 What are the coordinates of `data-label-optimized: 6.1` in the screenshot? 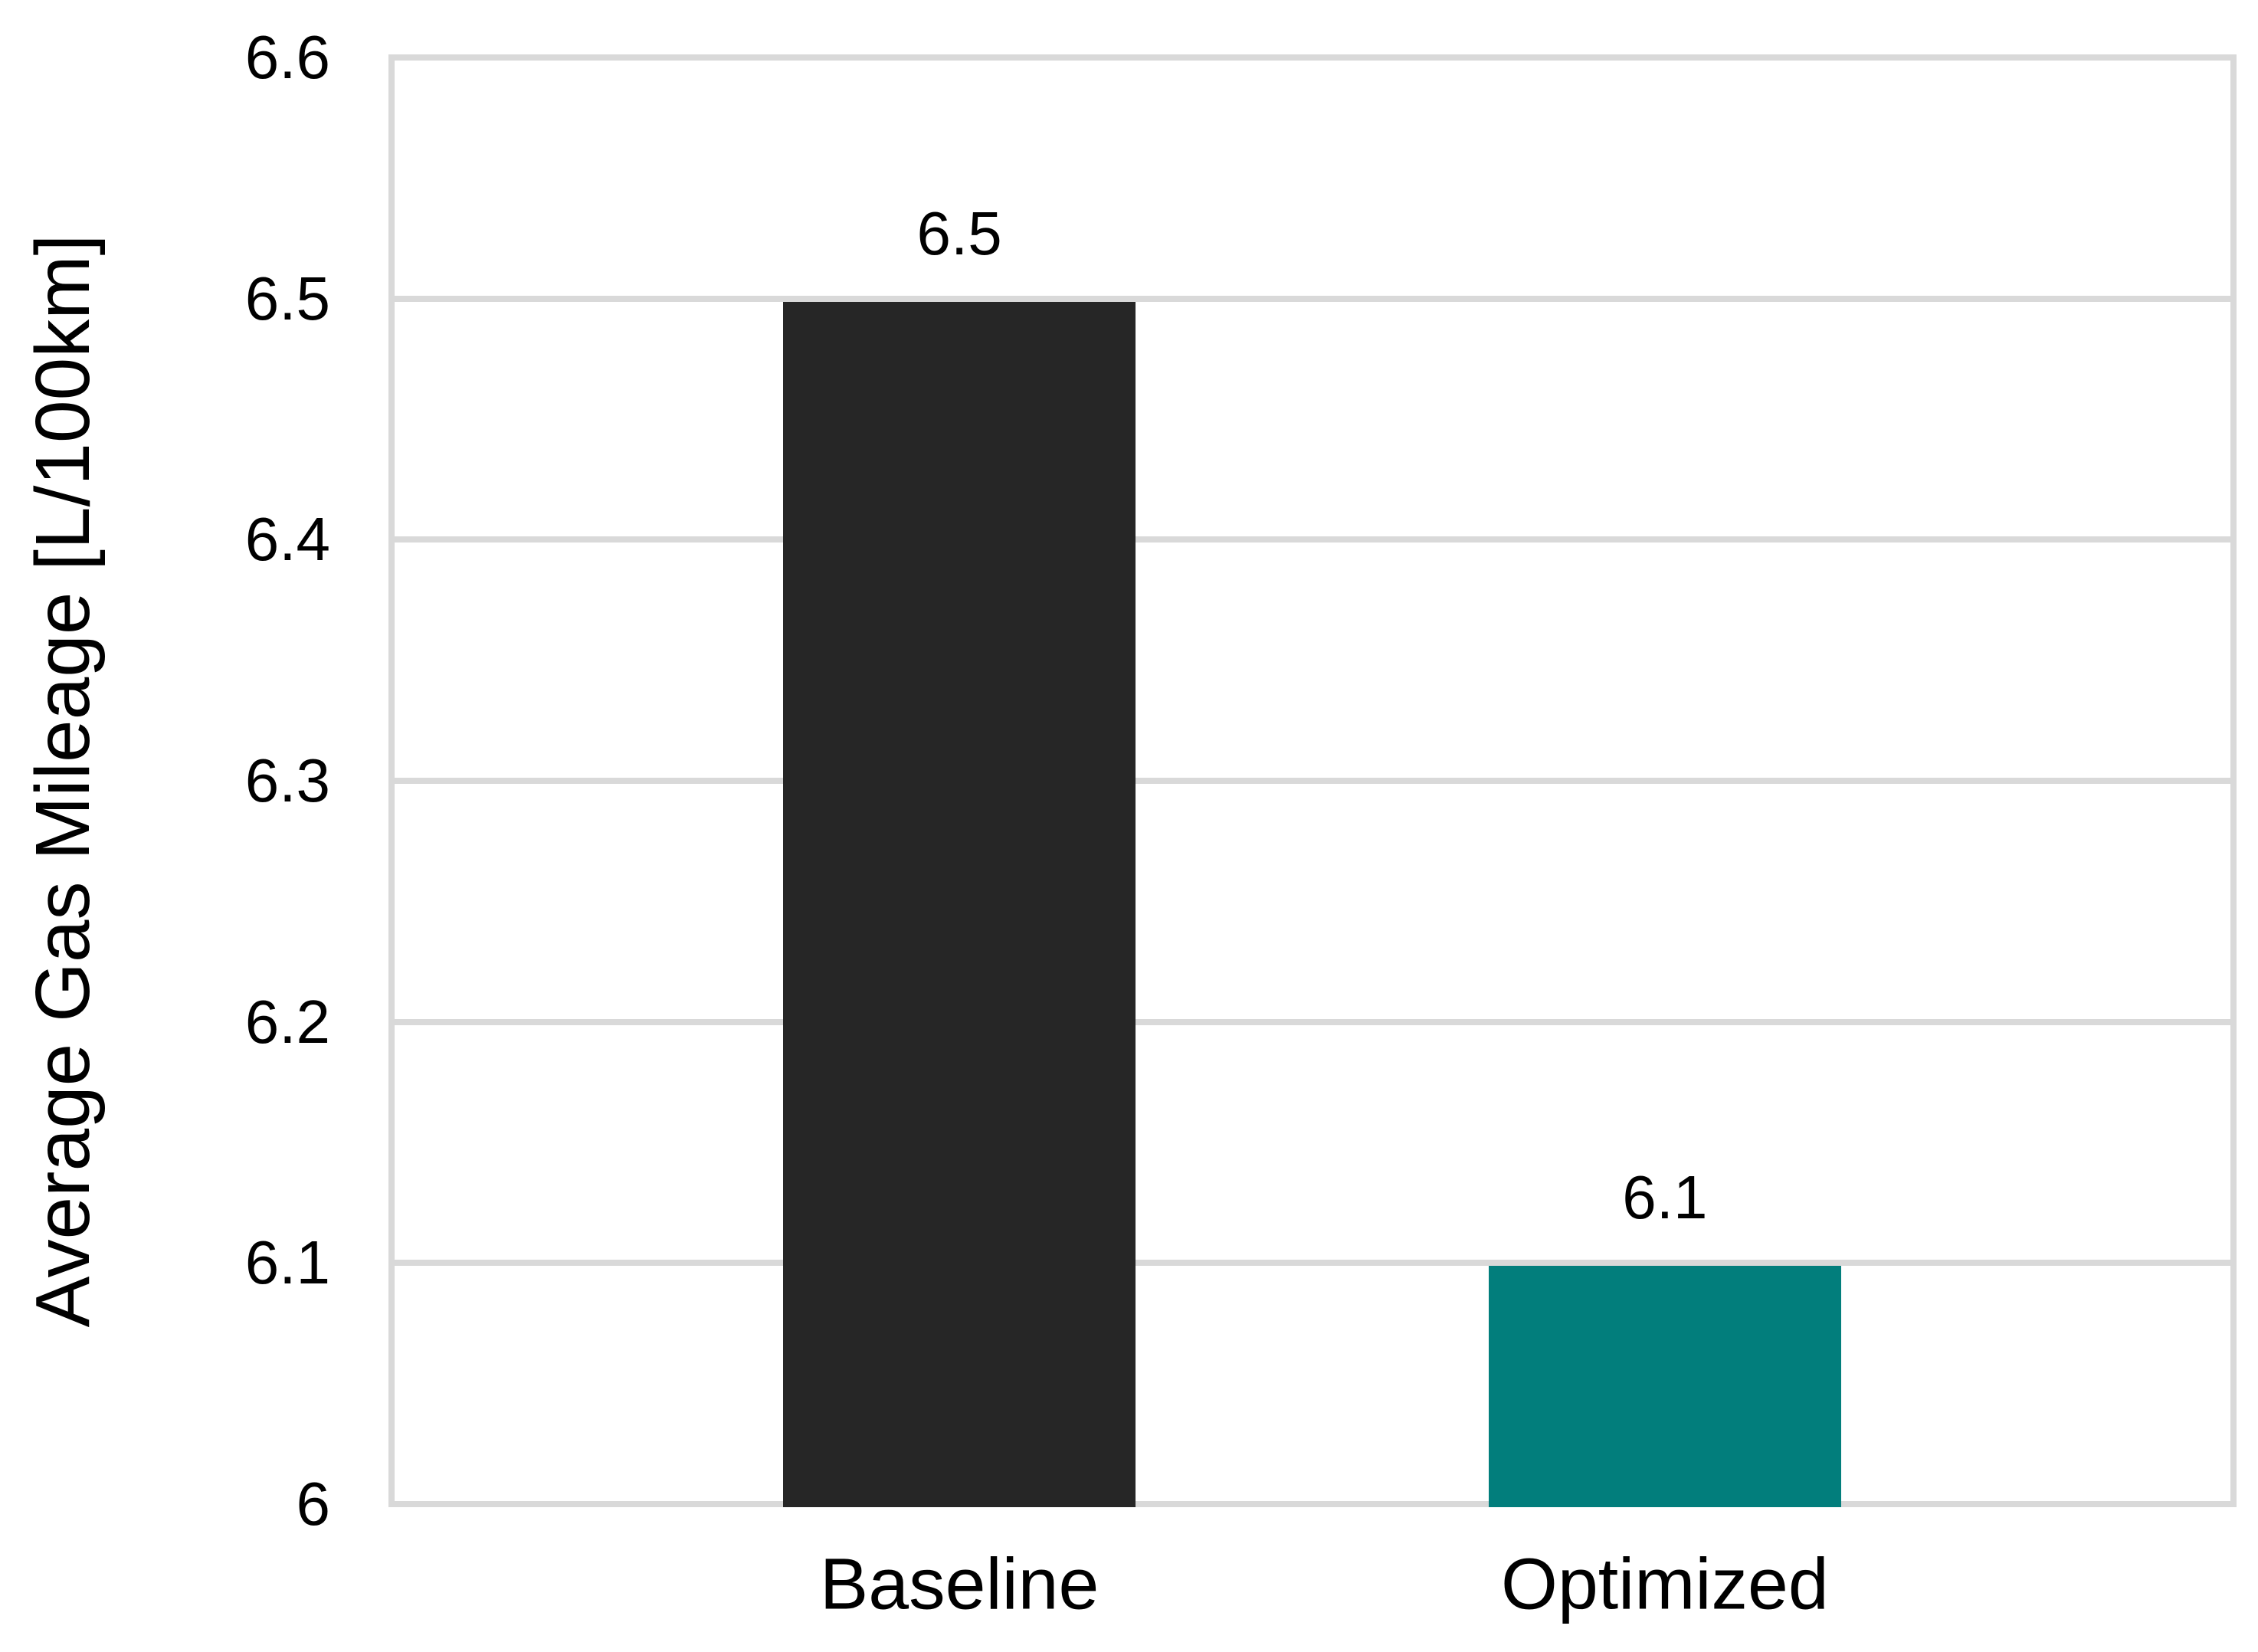 It's located at (1665, 1197).